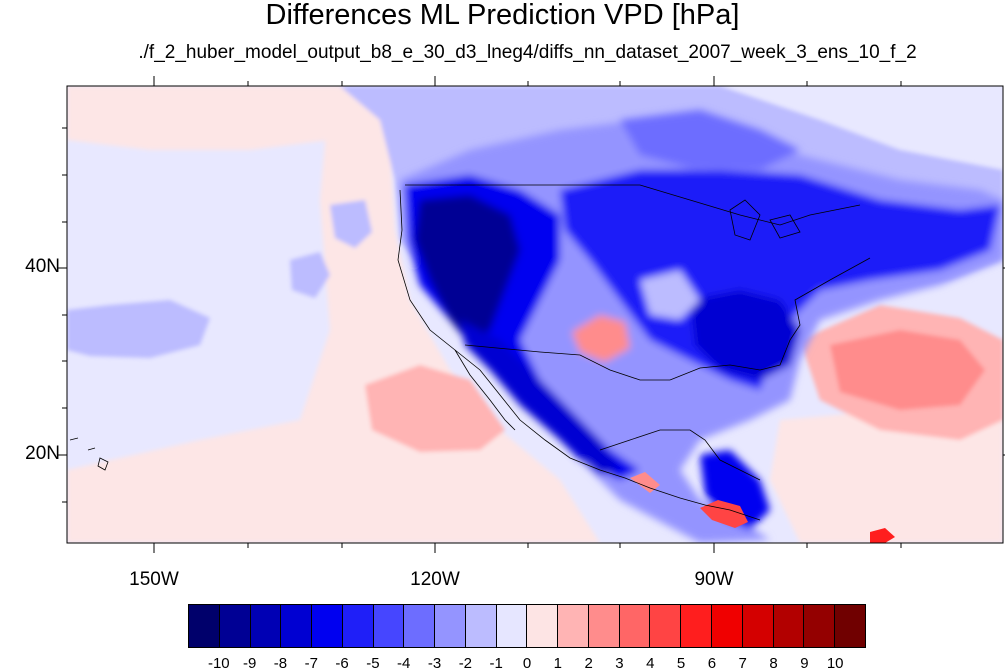 This screenshot has width=1005, height=672. What do you see at coordinates (712, 663) in the screenshot?
I see `colorbar-tick-label: 6` at bounding box center [712, 663].